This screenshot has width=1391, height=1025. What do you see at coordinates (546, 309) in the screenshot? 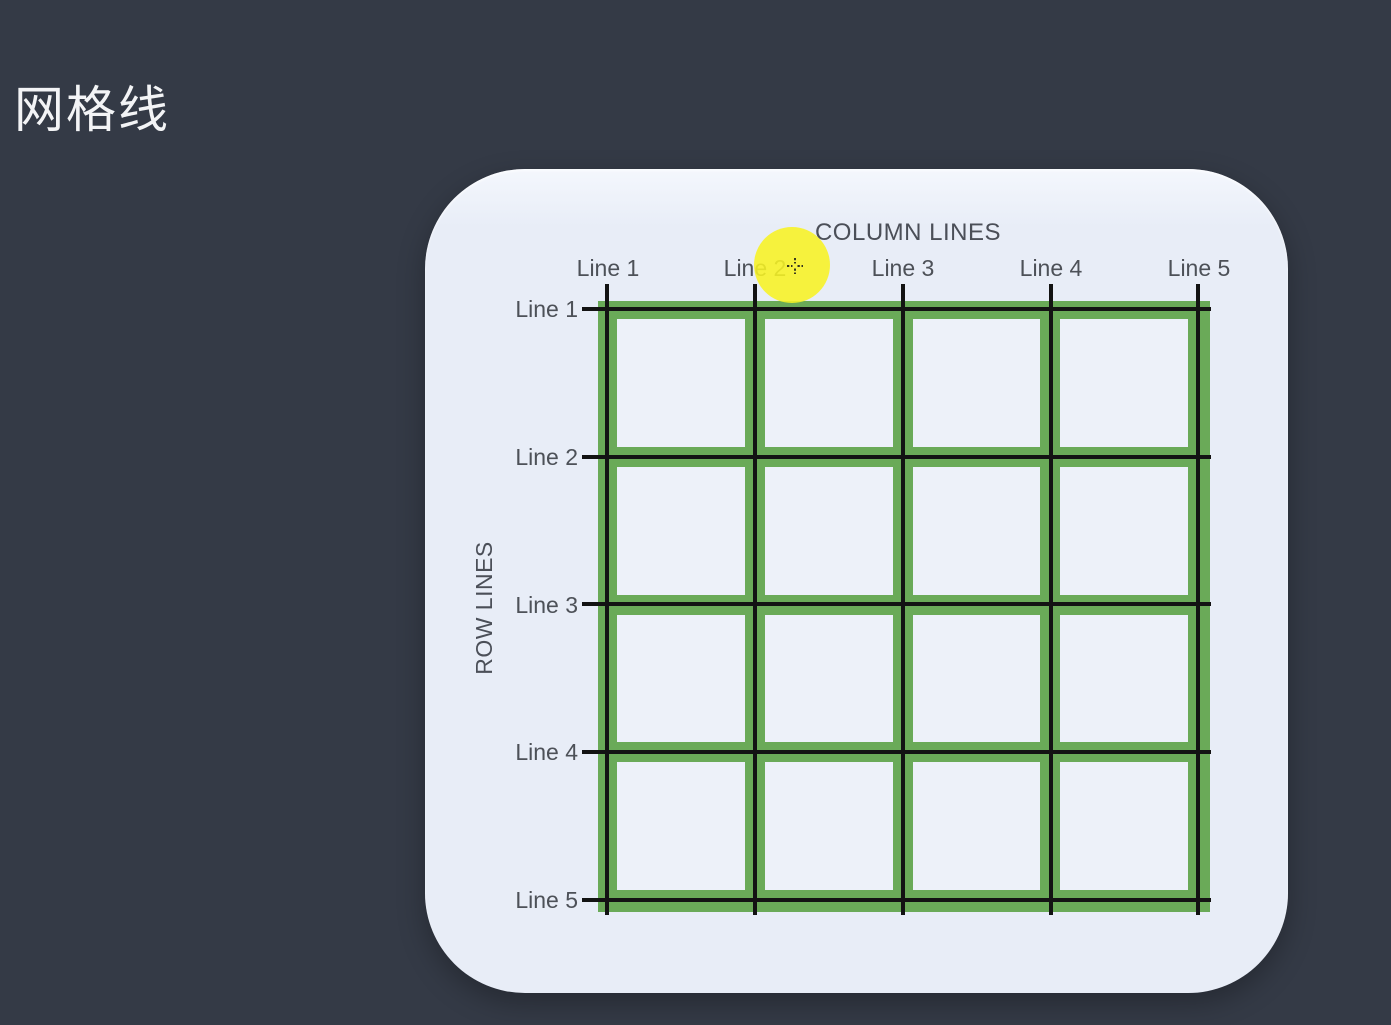
I see `row-label-line-1: Line 1` at bounding box center [546, 309].